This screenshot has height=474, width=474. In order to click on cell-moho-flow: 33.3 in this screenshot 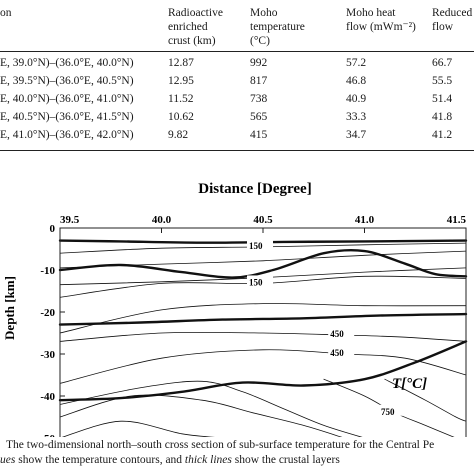, I will do `click(356, 117)`.